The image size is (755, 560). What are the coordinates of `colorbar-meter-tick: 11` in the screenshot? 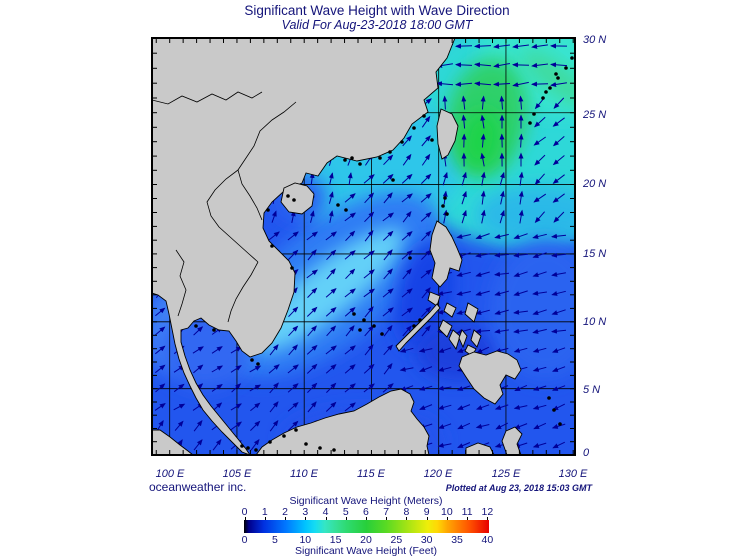 It's located at (467, 512).